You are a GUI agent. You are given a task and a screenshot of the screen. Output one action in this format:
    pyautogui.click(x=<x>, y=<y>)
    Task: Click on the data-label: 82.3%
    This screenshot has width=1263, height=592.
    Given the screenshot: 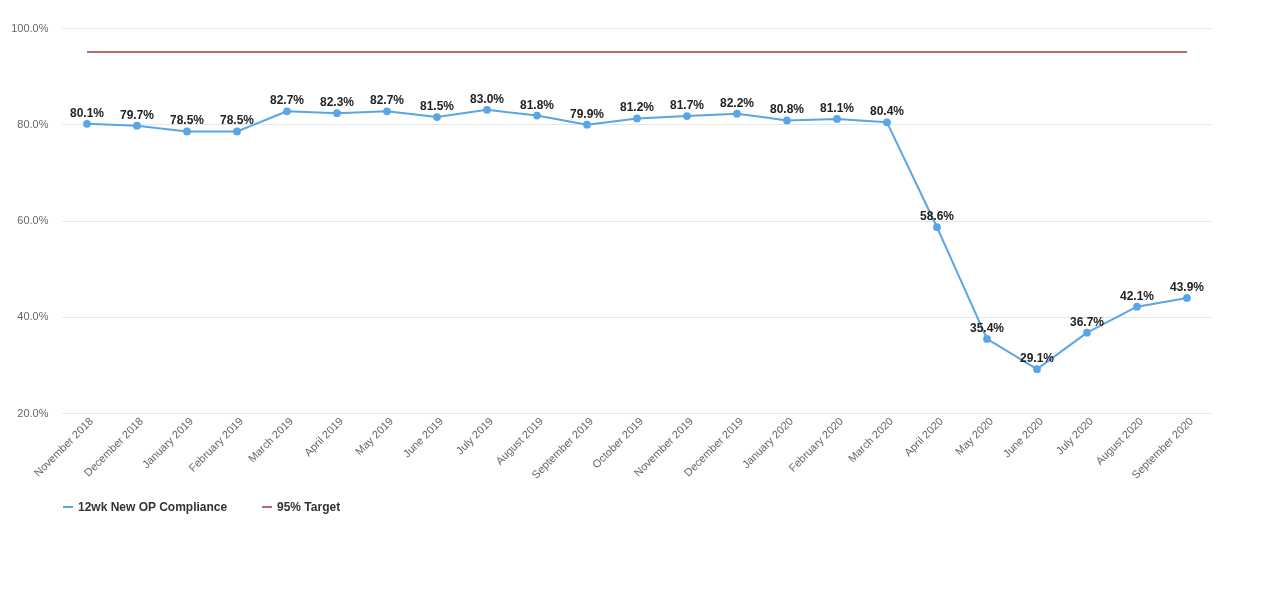 What is the action you would take?
    pyautogui.click(x=337, y=102)
    